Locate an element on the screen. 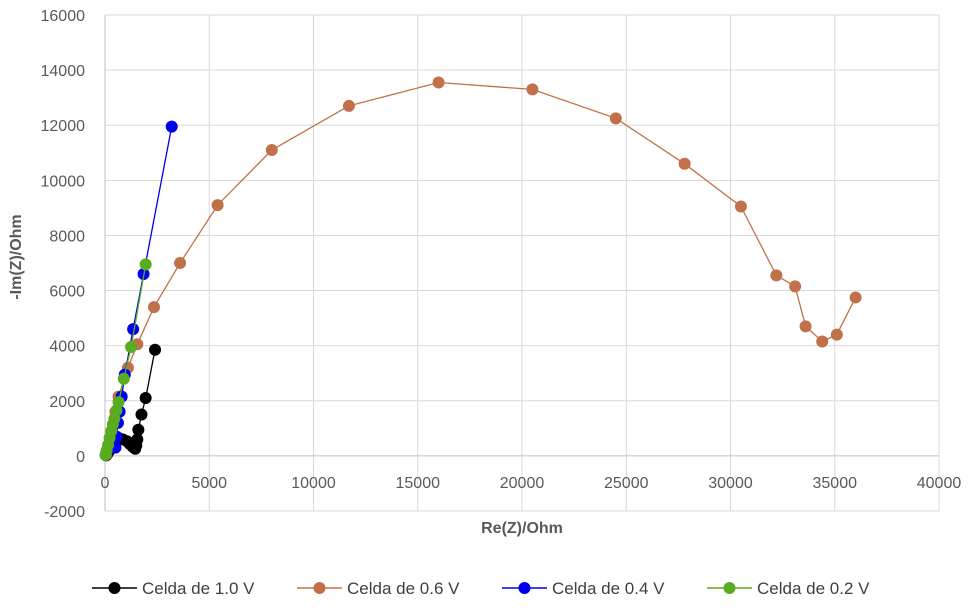  y-tick-label: 4000 is located at coordinates (67, 347).